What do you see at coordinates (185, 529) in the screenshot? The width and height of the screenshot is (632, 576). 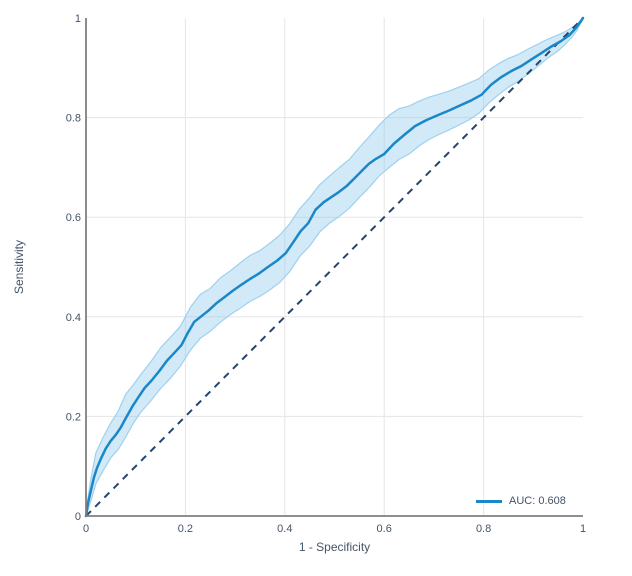 I see `x-tick-label: 0.2` at bounding box center [185, 529].